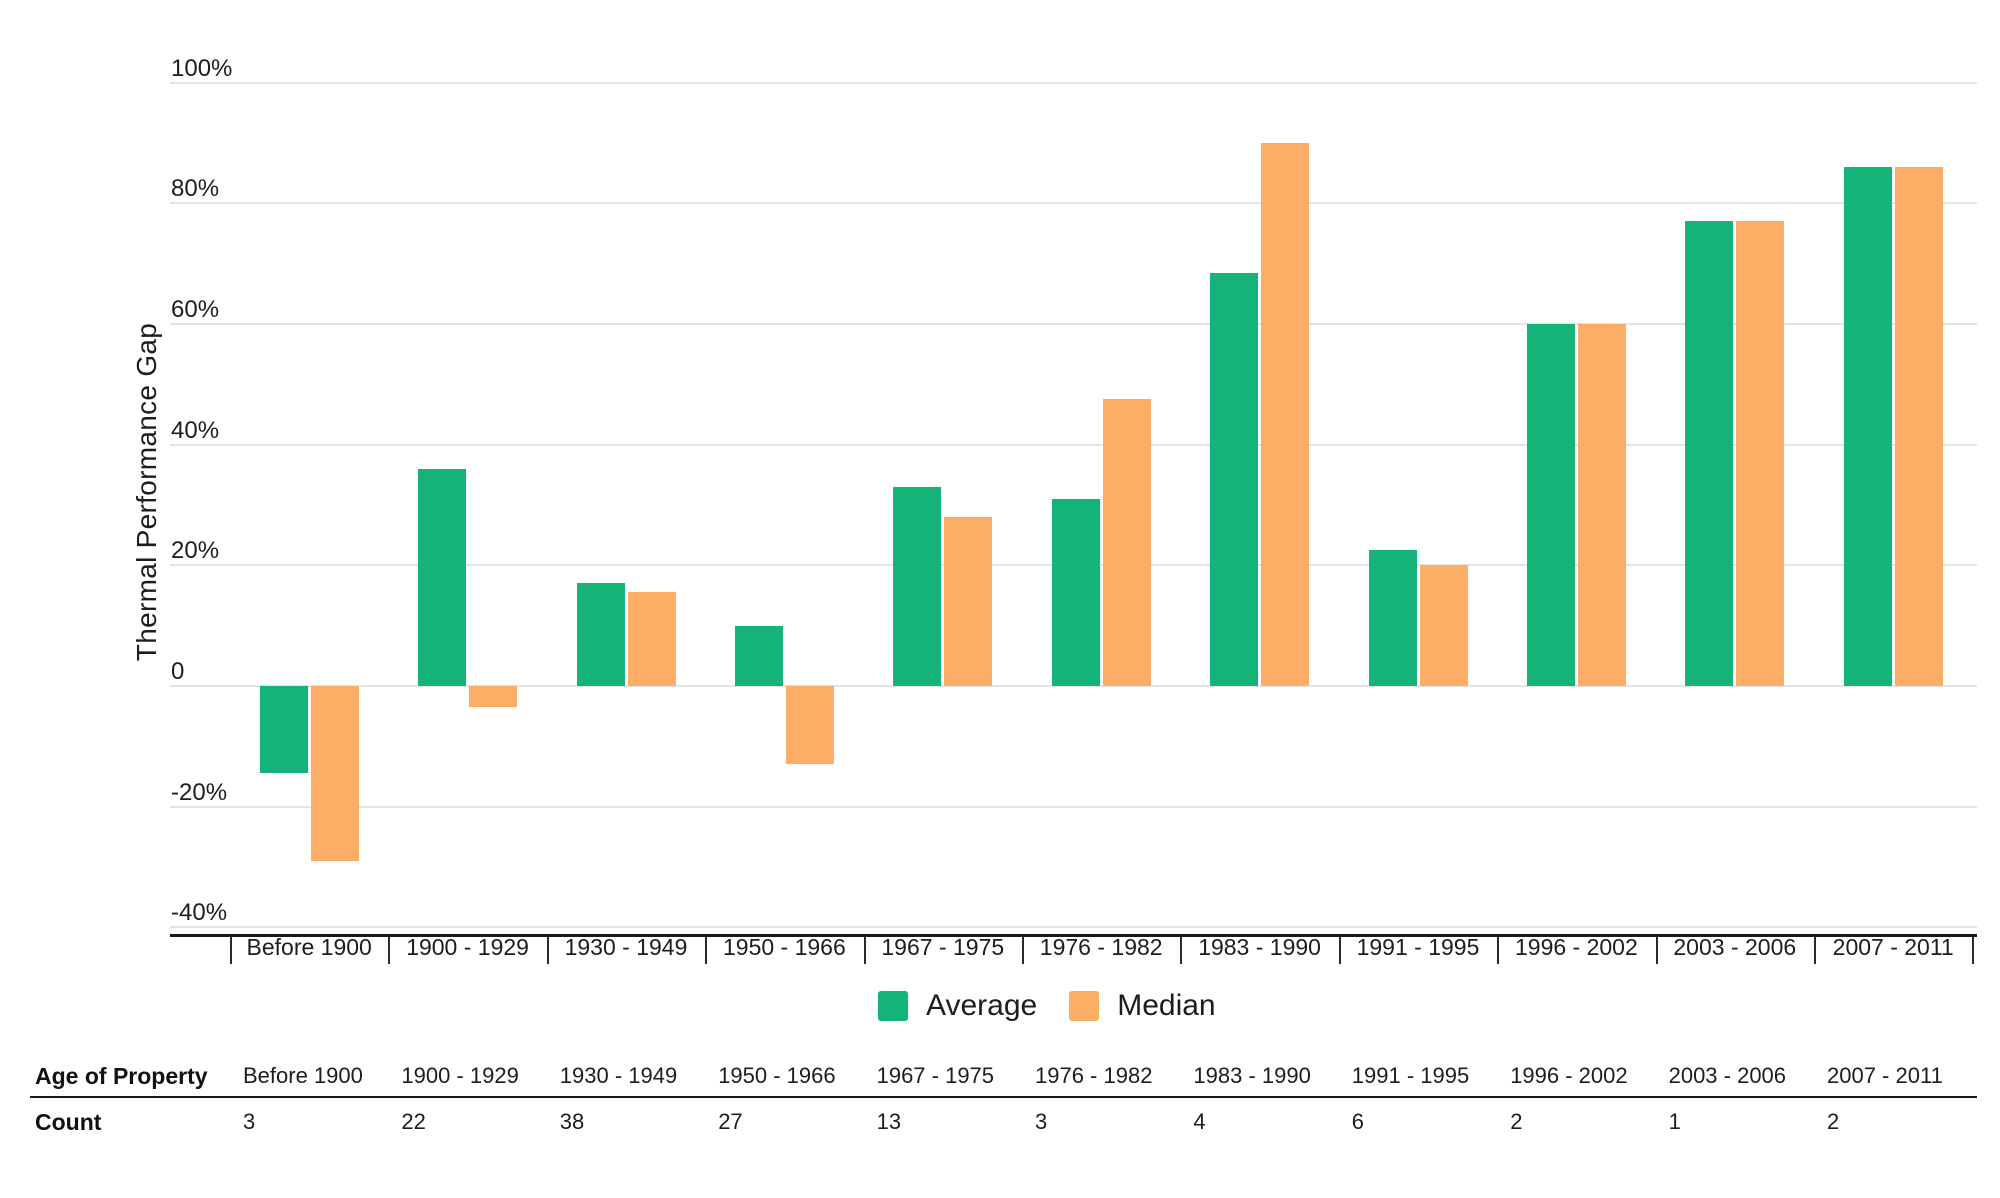 This screenshot has height=1198, width=2000. What do you see at coordinates (178, 671) in the screenshot?
I see `y-tick-label-0: 0` at bounding box center [178, 671].